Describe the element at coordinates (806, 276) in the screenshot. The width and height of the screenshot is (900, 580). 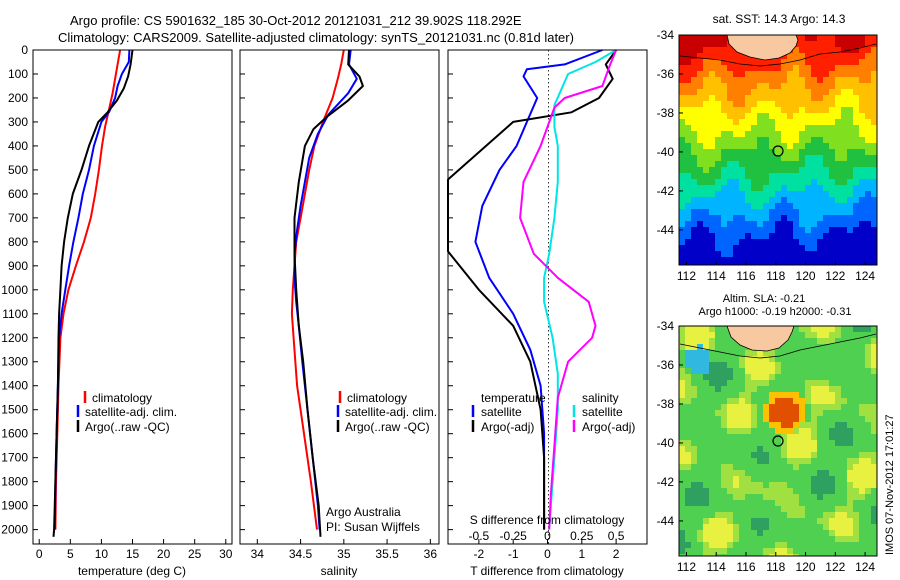
I see `lon-tick-label: 120` at that location.